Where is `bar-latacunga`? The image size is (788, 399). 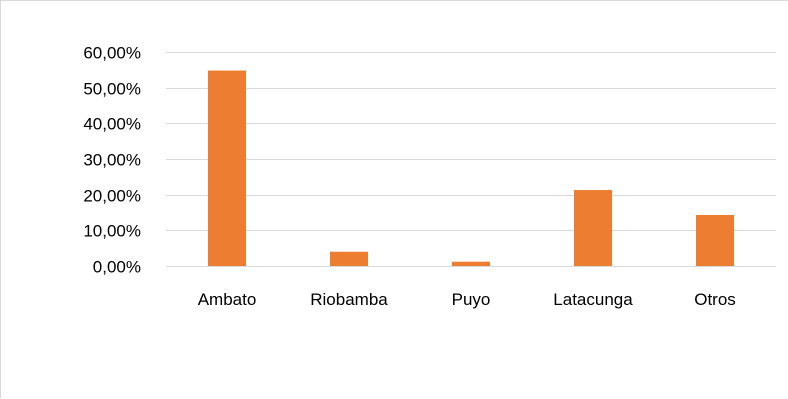 bar-latacunga is located at coordinates (593, 228).